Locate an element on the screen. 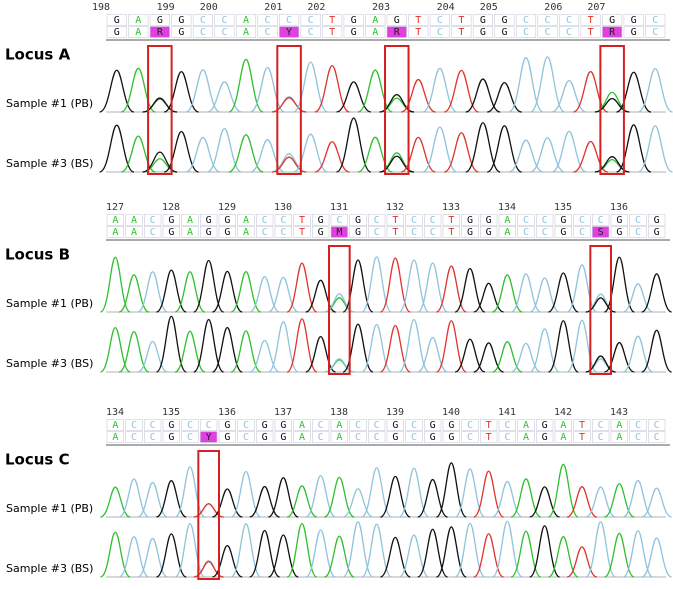 This screenshot has width=673, height=589. locus-title: Locus C is located at coordinates (37, 460).